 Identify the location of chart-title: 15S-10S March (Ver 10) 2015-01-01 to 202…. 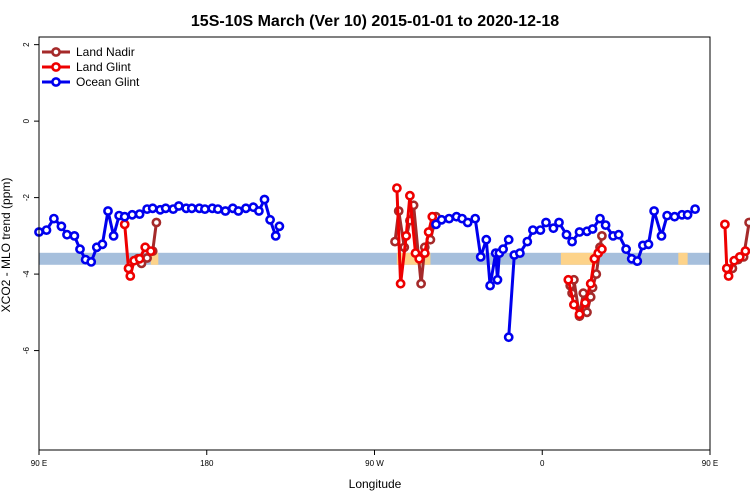
(375, 21).